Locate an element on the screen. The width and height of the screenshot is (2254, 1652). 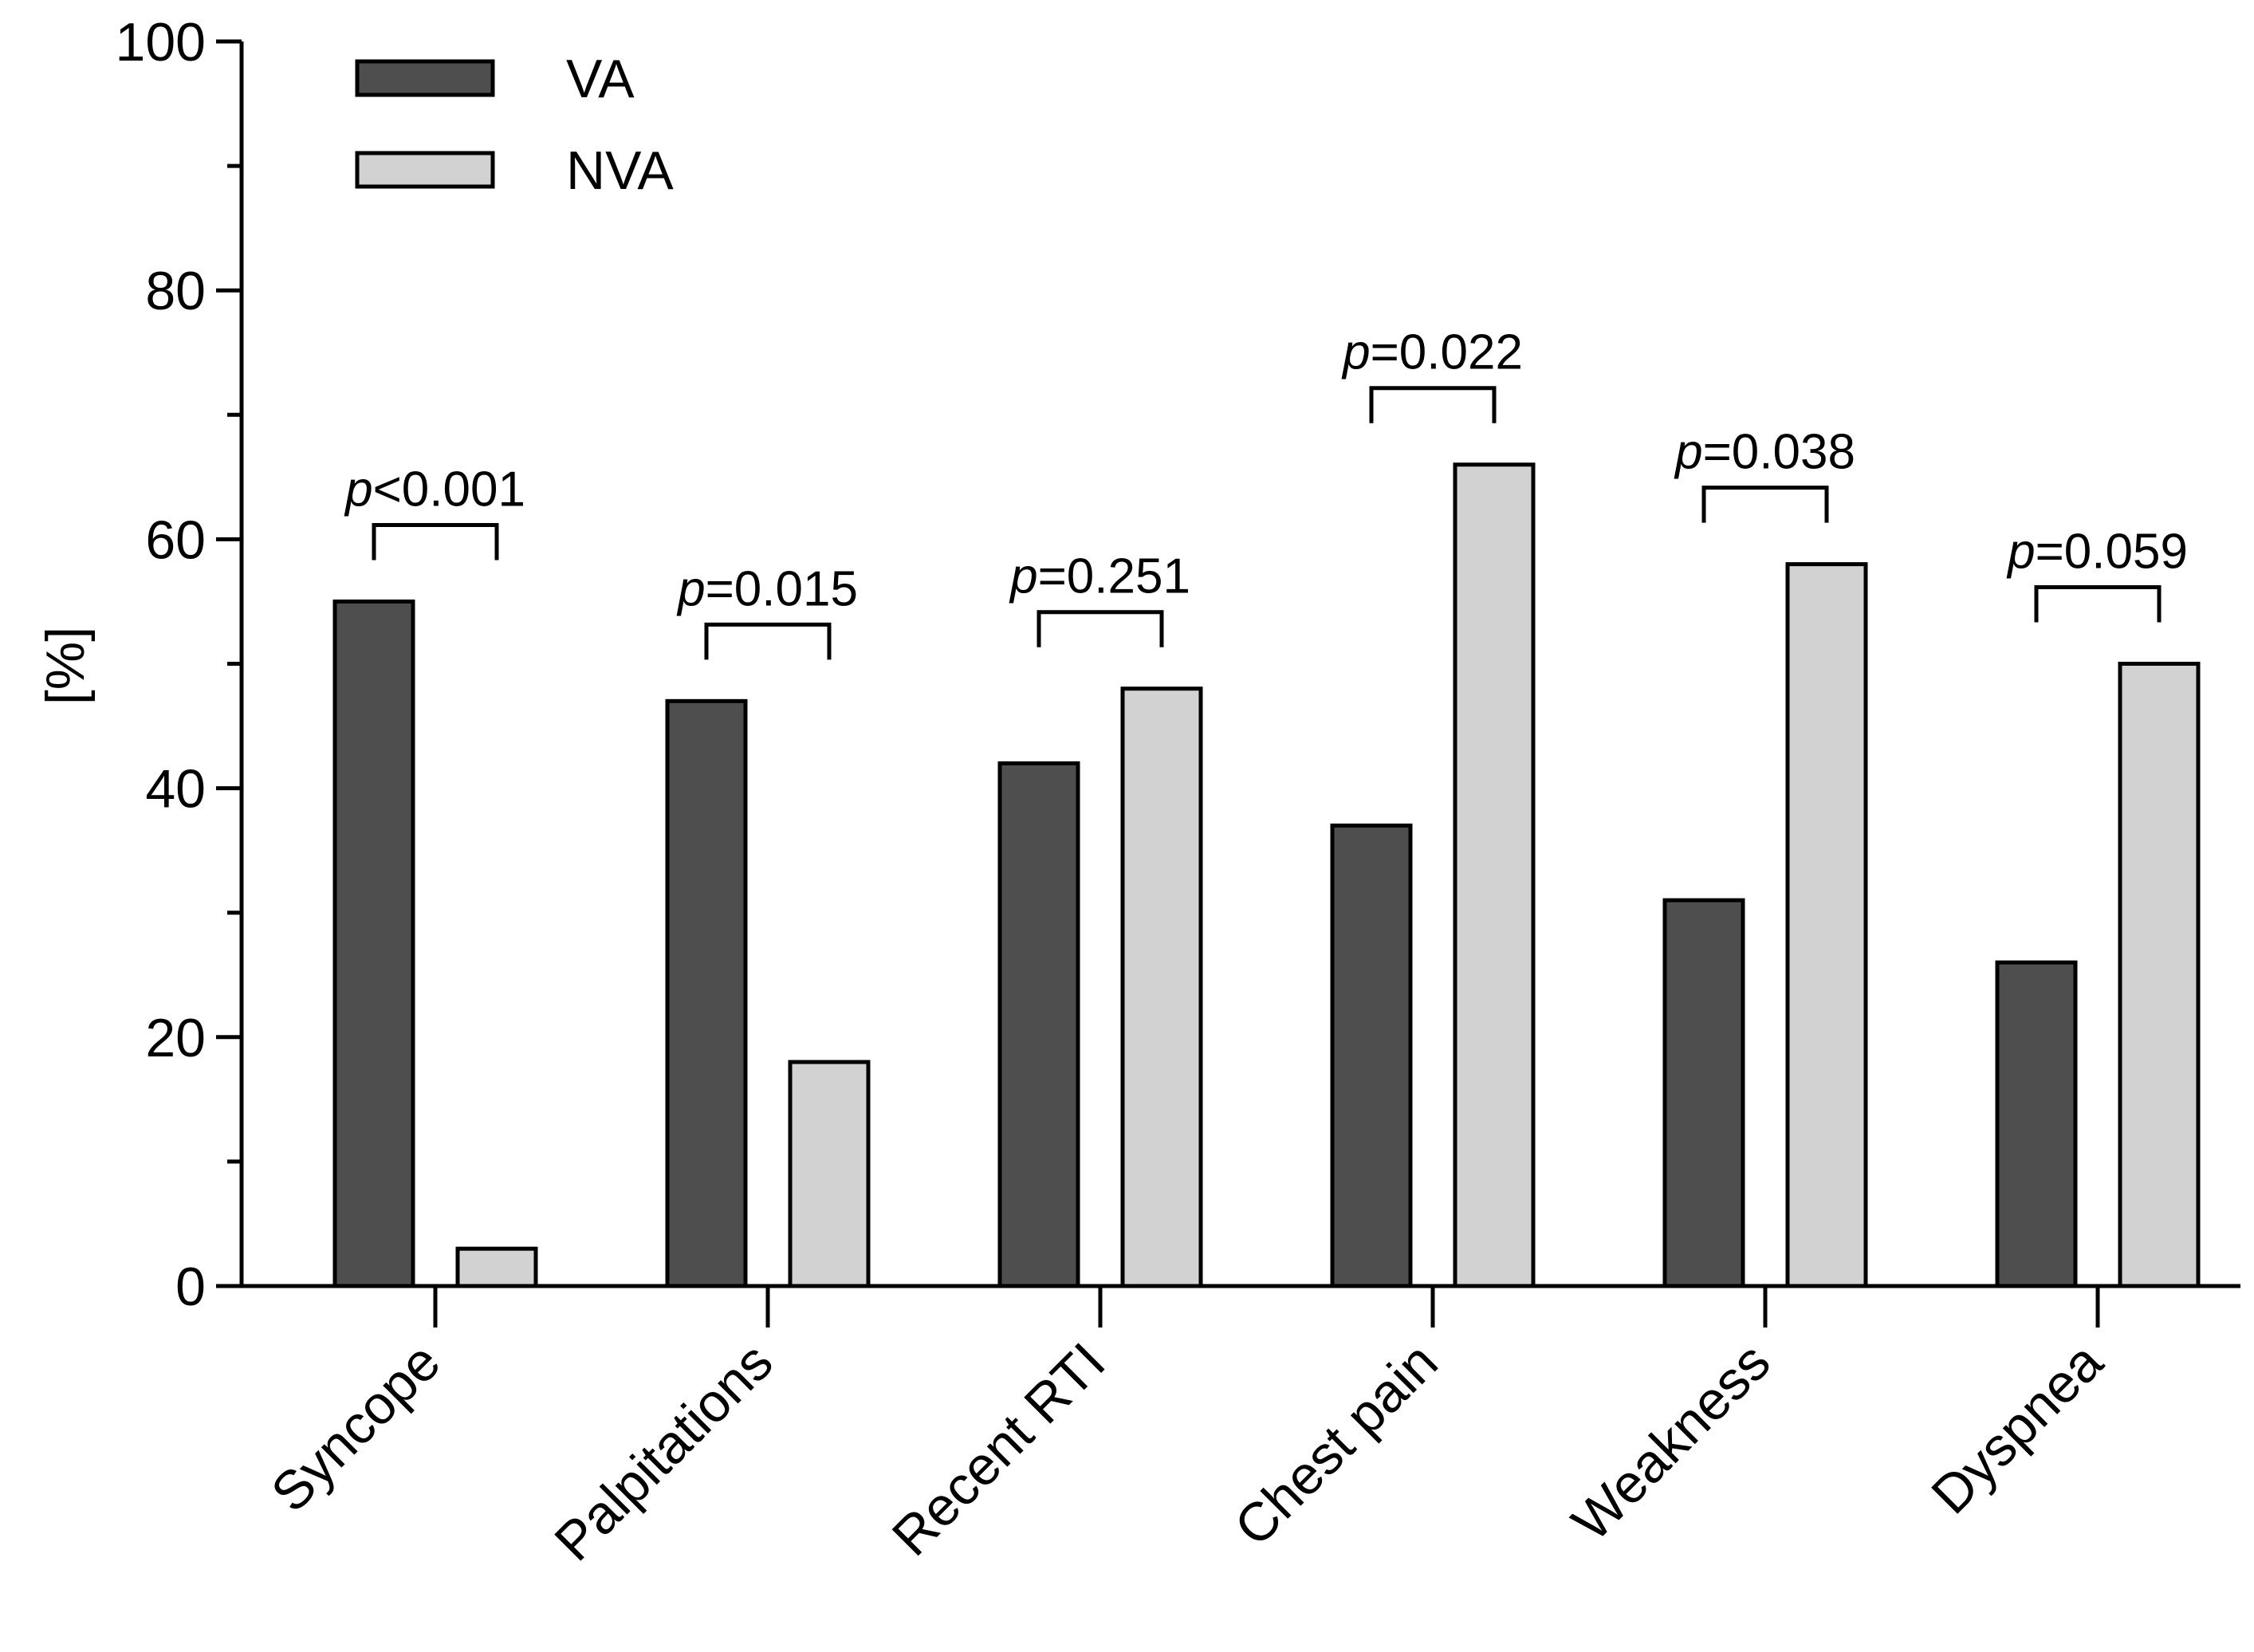
legend-label-va: VA is located at coordinates (600, 79).